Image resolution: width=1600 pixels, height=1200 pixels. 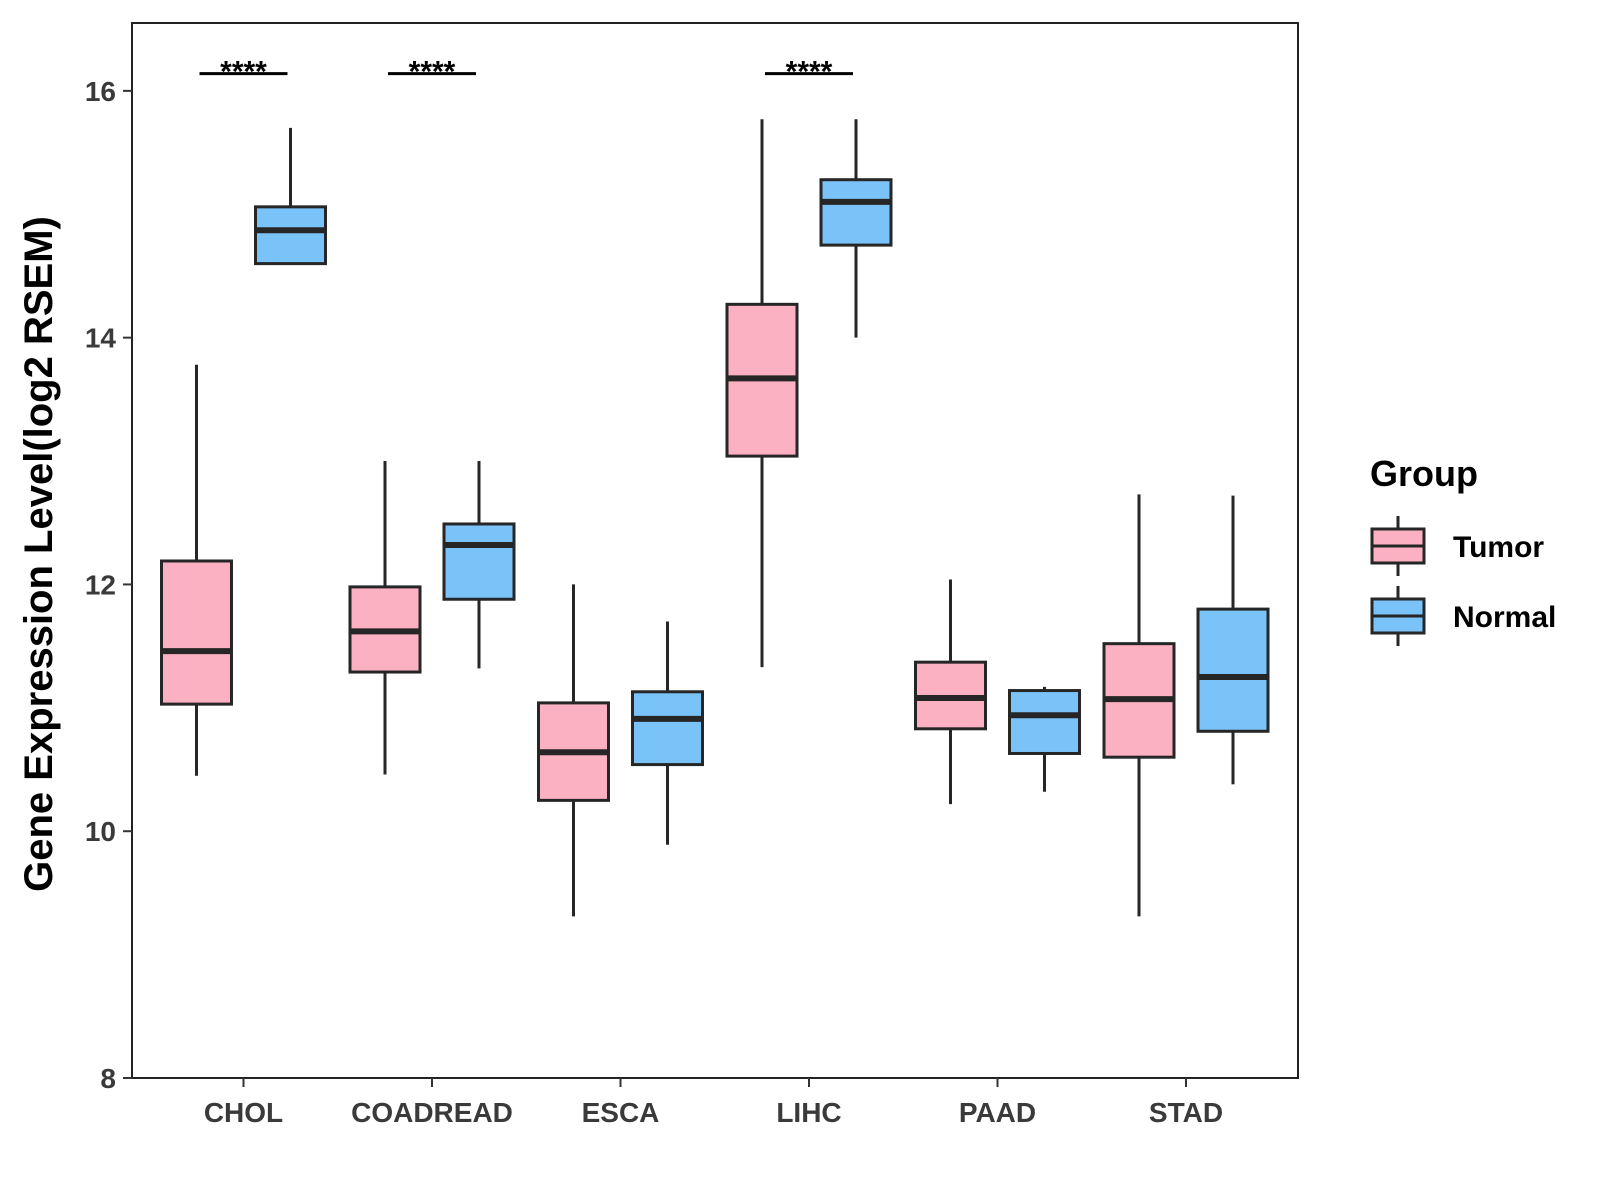 I want to click on legend-label: Normal, so click(x=1504, y=617).